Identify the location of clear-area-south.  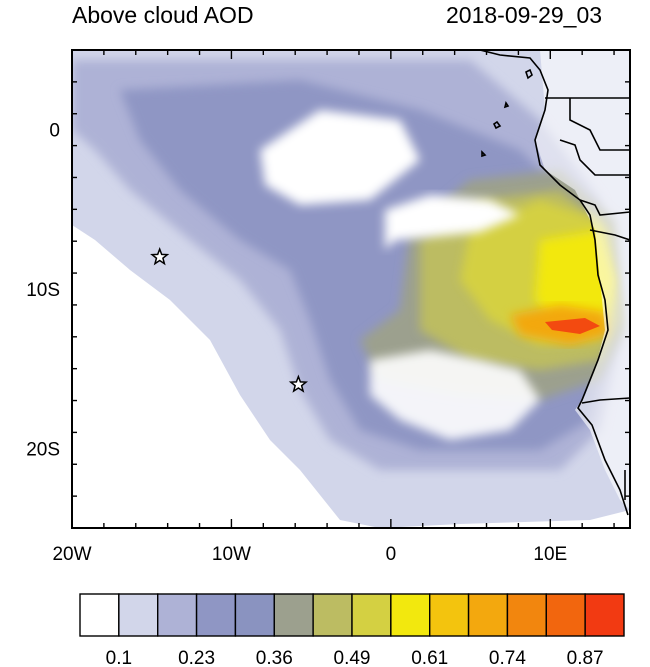
(455, 395).